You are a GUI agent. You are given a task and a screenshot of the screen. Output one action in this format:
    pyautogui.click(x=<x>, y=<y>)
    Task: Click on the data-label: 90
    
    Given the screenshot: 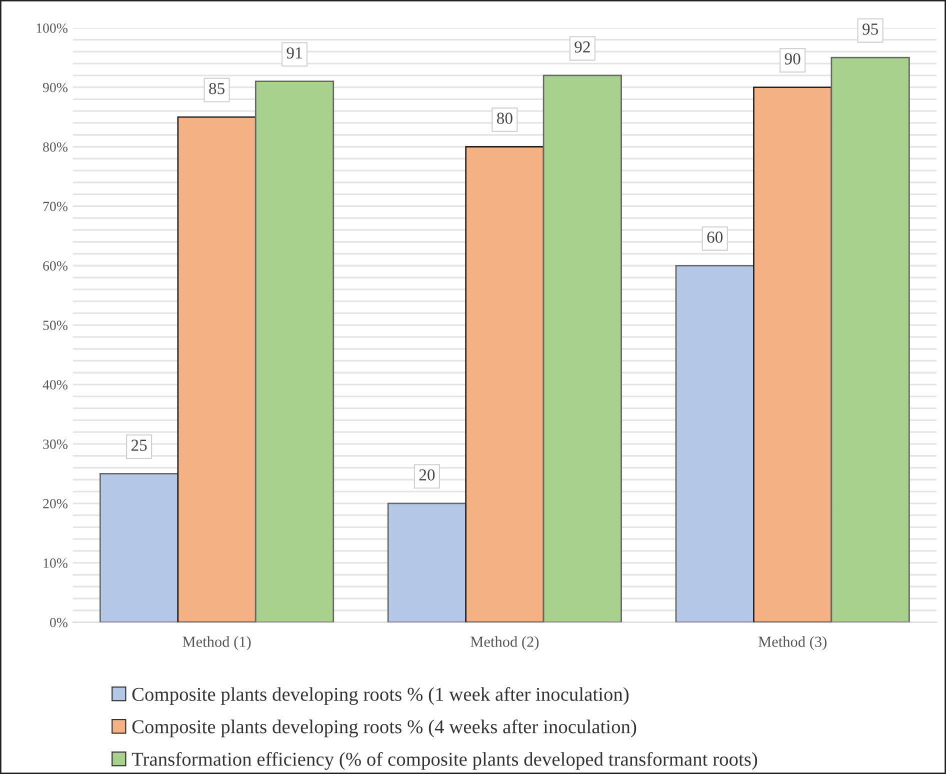 What is the action you would take?
    pyautogui.click(x=792, y=58)
    